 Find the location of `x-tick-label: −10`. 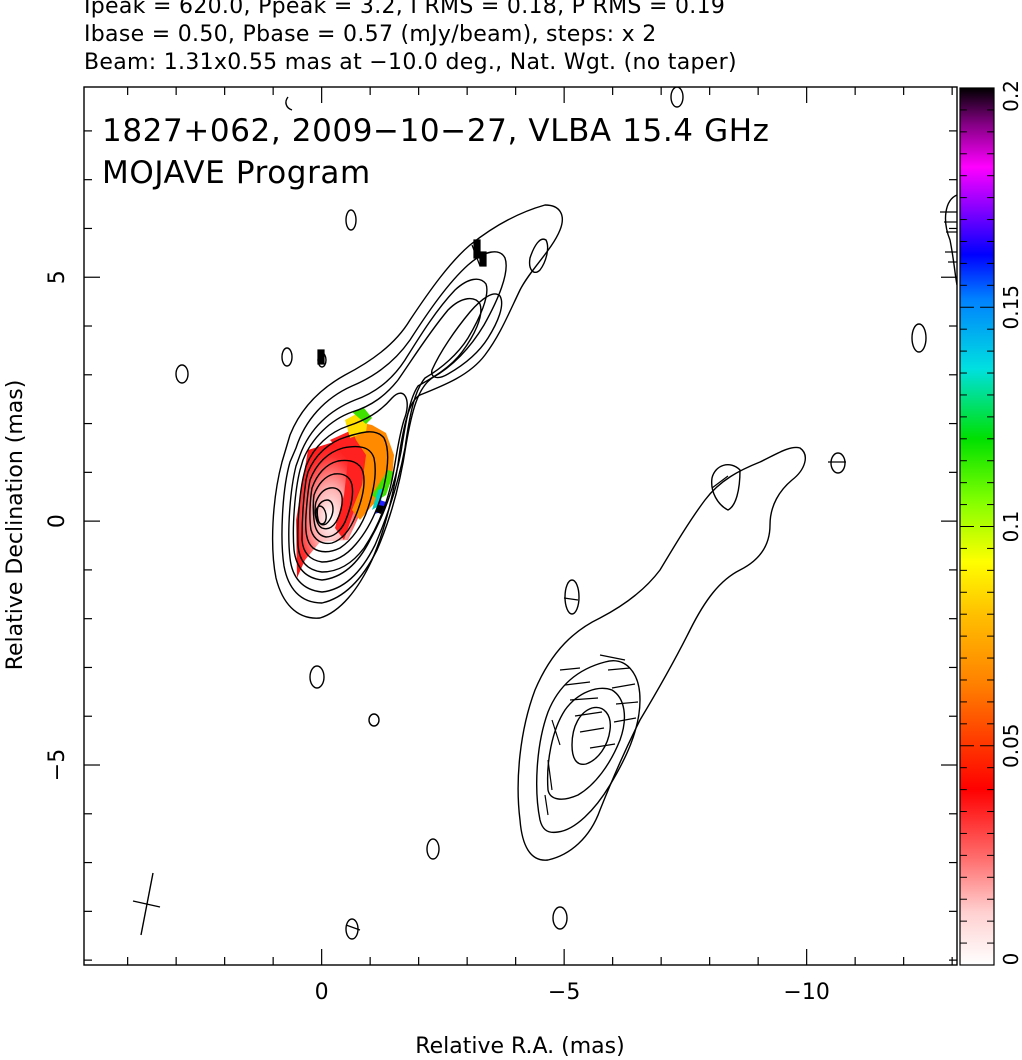

x-tick-label: −10 is located at coordinates (806, 992).